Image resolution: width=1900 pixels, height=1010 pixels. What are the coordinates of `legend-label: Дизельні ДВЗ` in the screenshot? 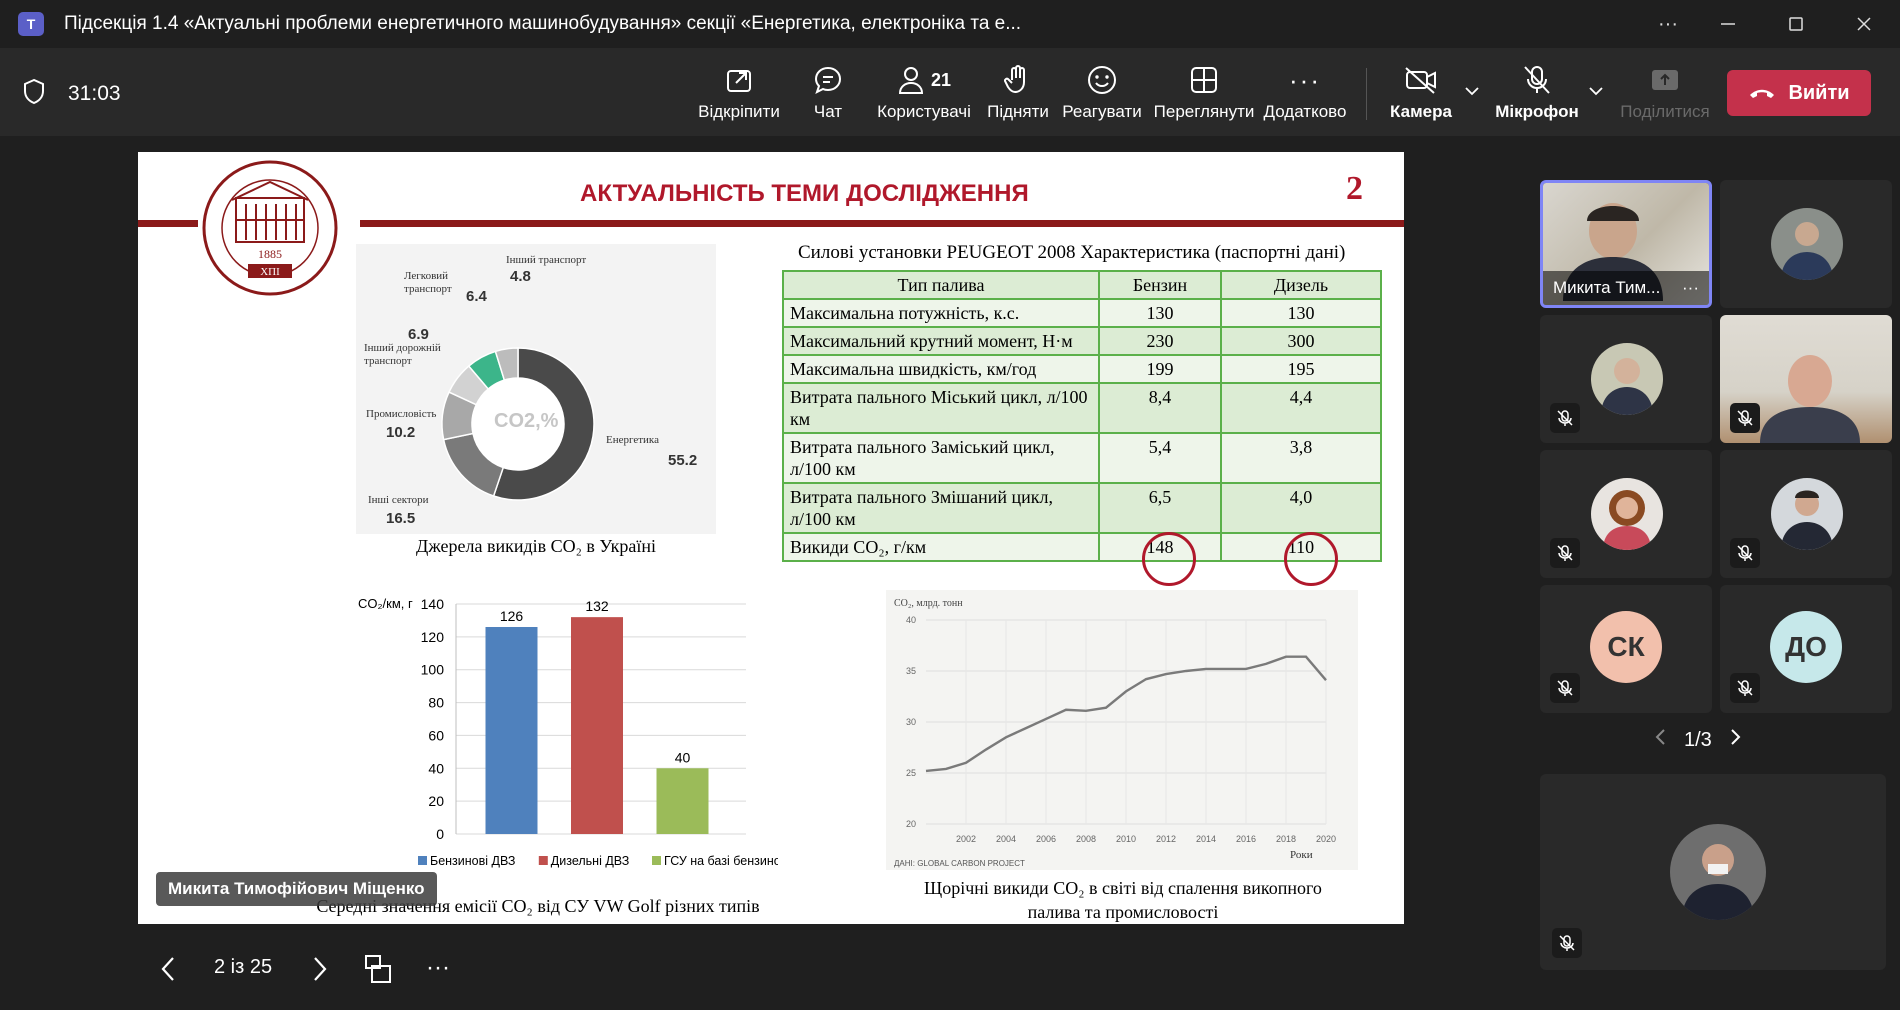 It's located at (590, 861).